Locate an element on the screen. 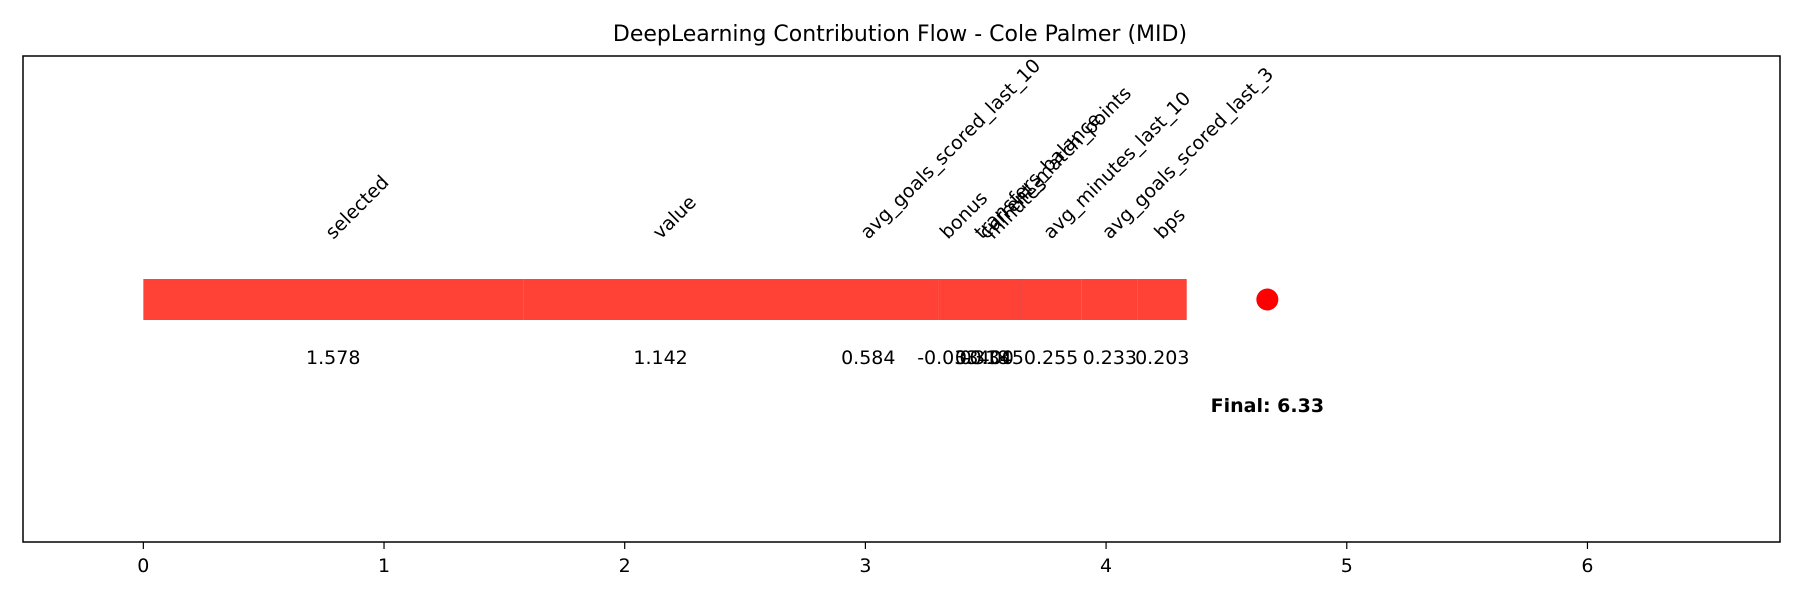 This screenshot has height=600, width=1800. x-tick-label: 3 is located at coordinates (865, 566).